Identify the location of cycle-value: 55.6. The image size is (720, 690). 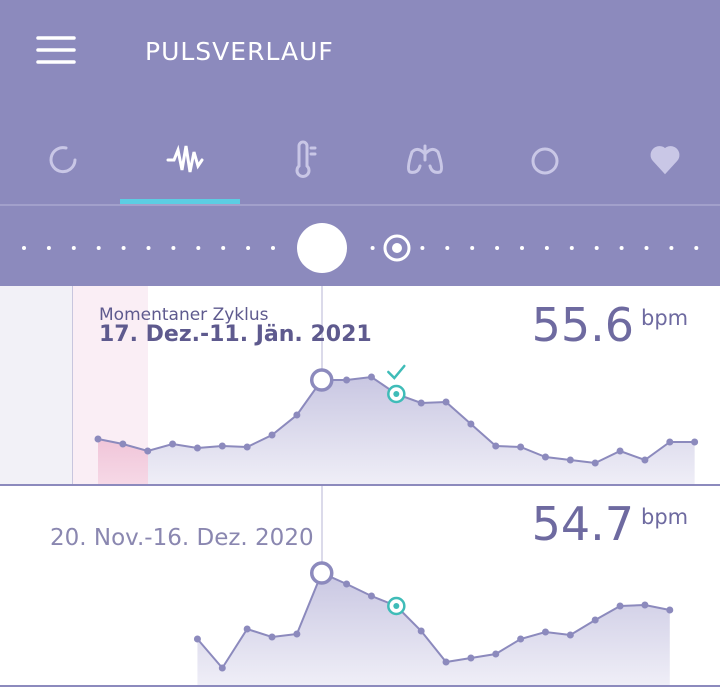
(583, 325).